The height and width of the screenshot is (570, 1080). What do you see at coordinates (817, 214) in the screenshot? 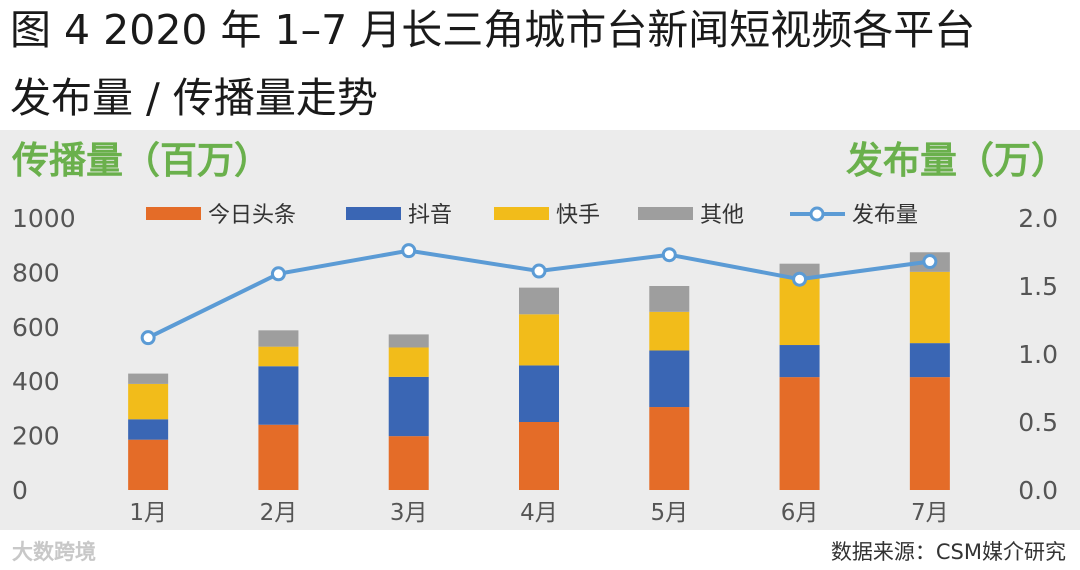
I see `legend-line-marker` at bounding box center [817, 214].